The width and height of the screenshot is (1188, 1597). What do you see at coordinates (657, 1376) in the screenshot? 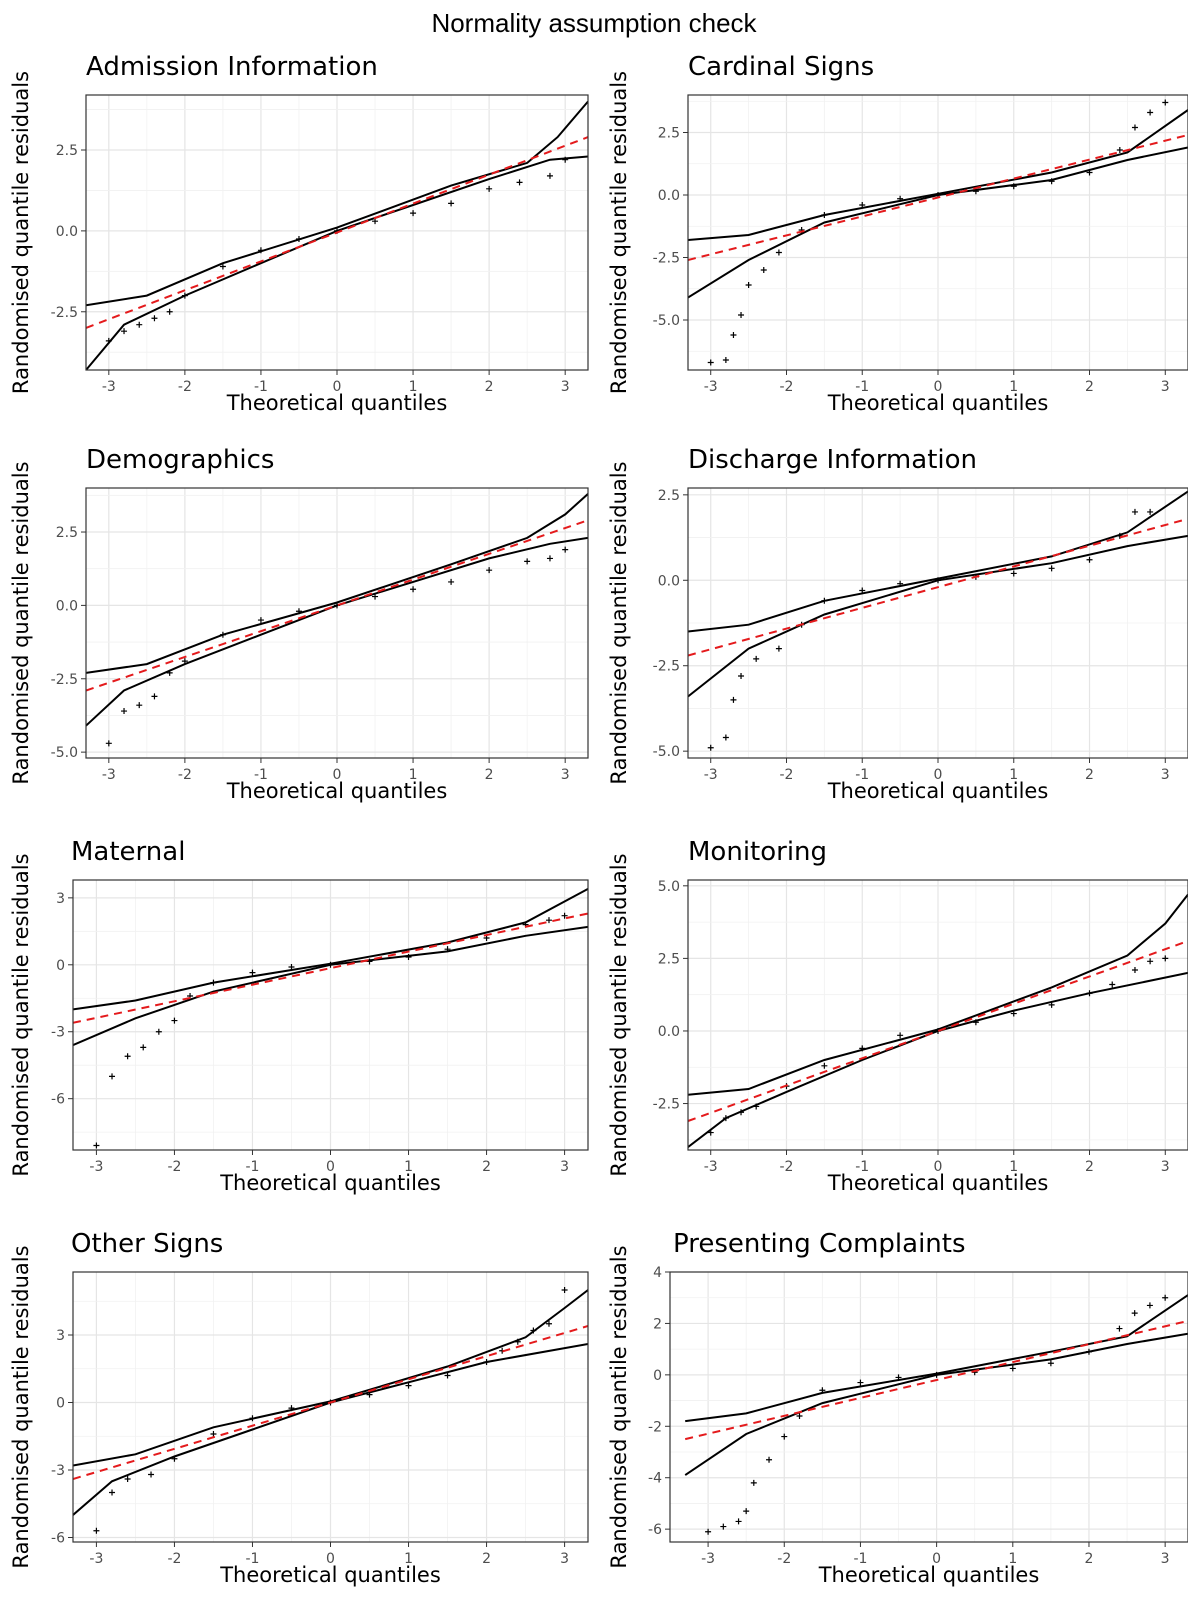
I see `y-tick-label: 0` at bounding box center [657, 1376].